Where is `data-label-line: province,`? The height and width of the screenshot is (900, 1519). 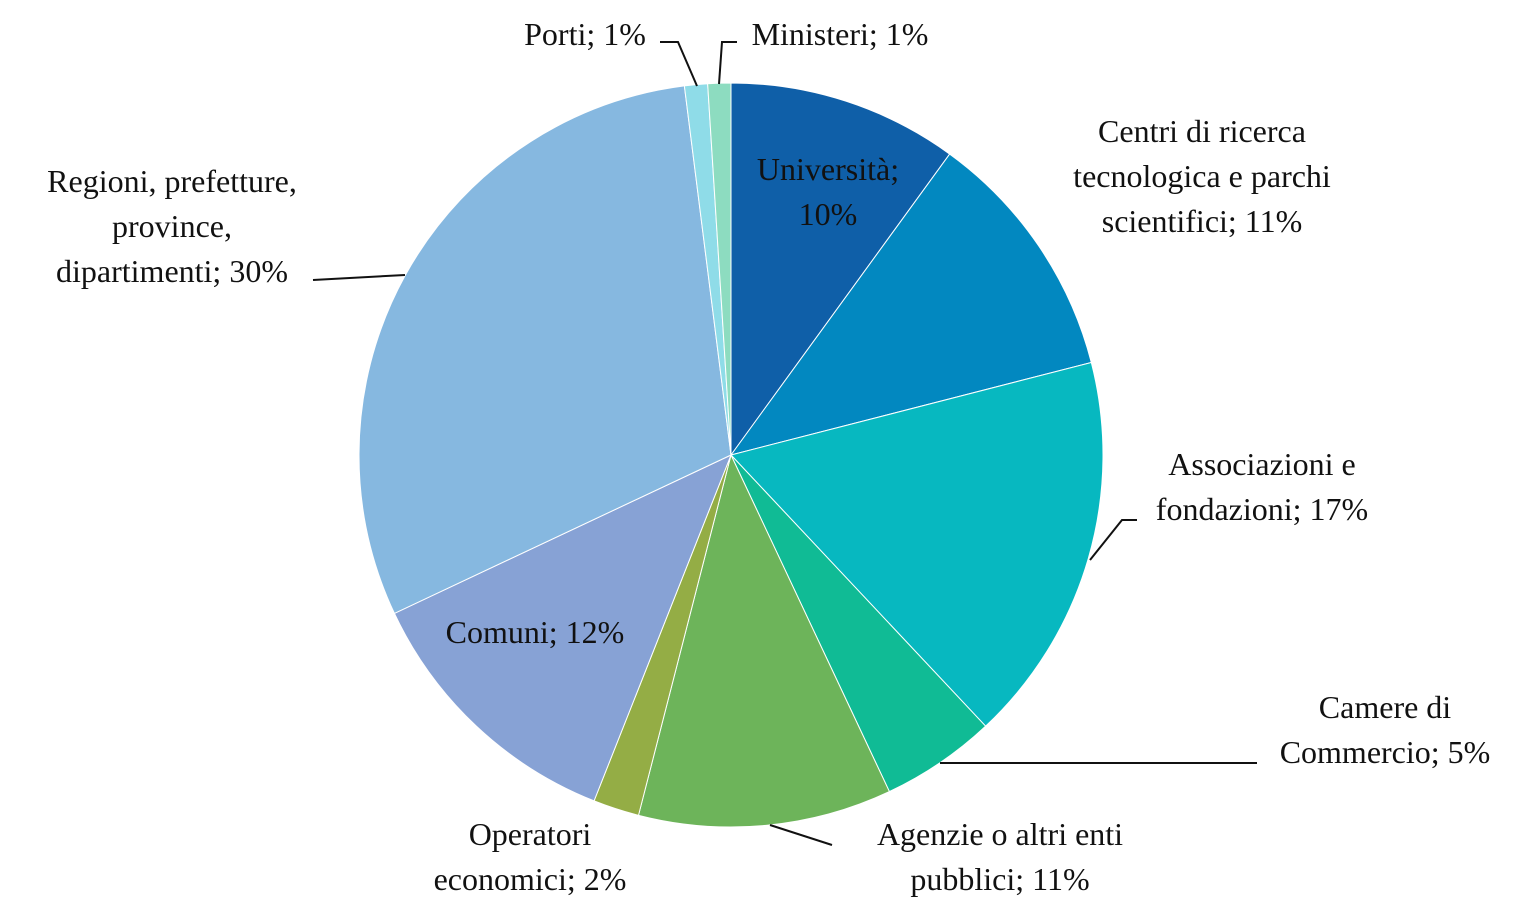
data-label-line: province, is located at coordinates (172, 226).